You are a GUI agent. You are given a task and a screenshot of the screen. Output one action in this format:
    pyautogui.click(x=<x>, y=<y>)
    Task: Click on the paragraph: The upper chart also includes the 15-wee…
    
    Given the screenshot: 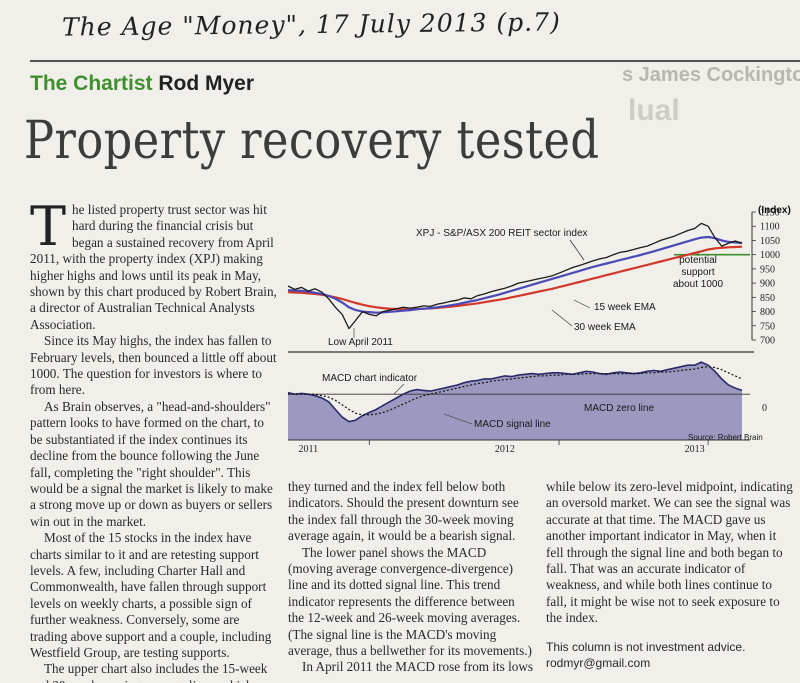 What is the action you would take?
    pyautogui.click(x=149, y=672)
    